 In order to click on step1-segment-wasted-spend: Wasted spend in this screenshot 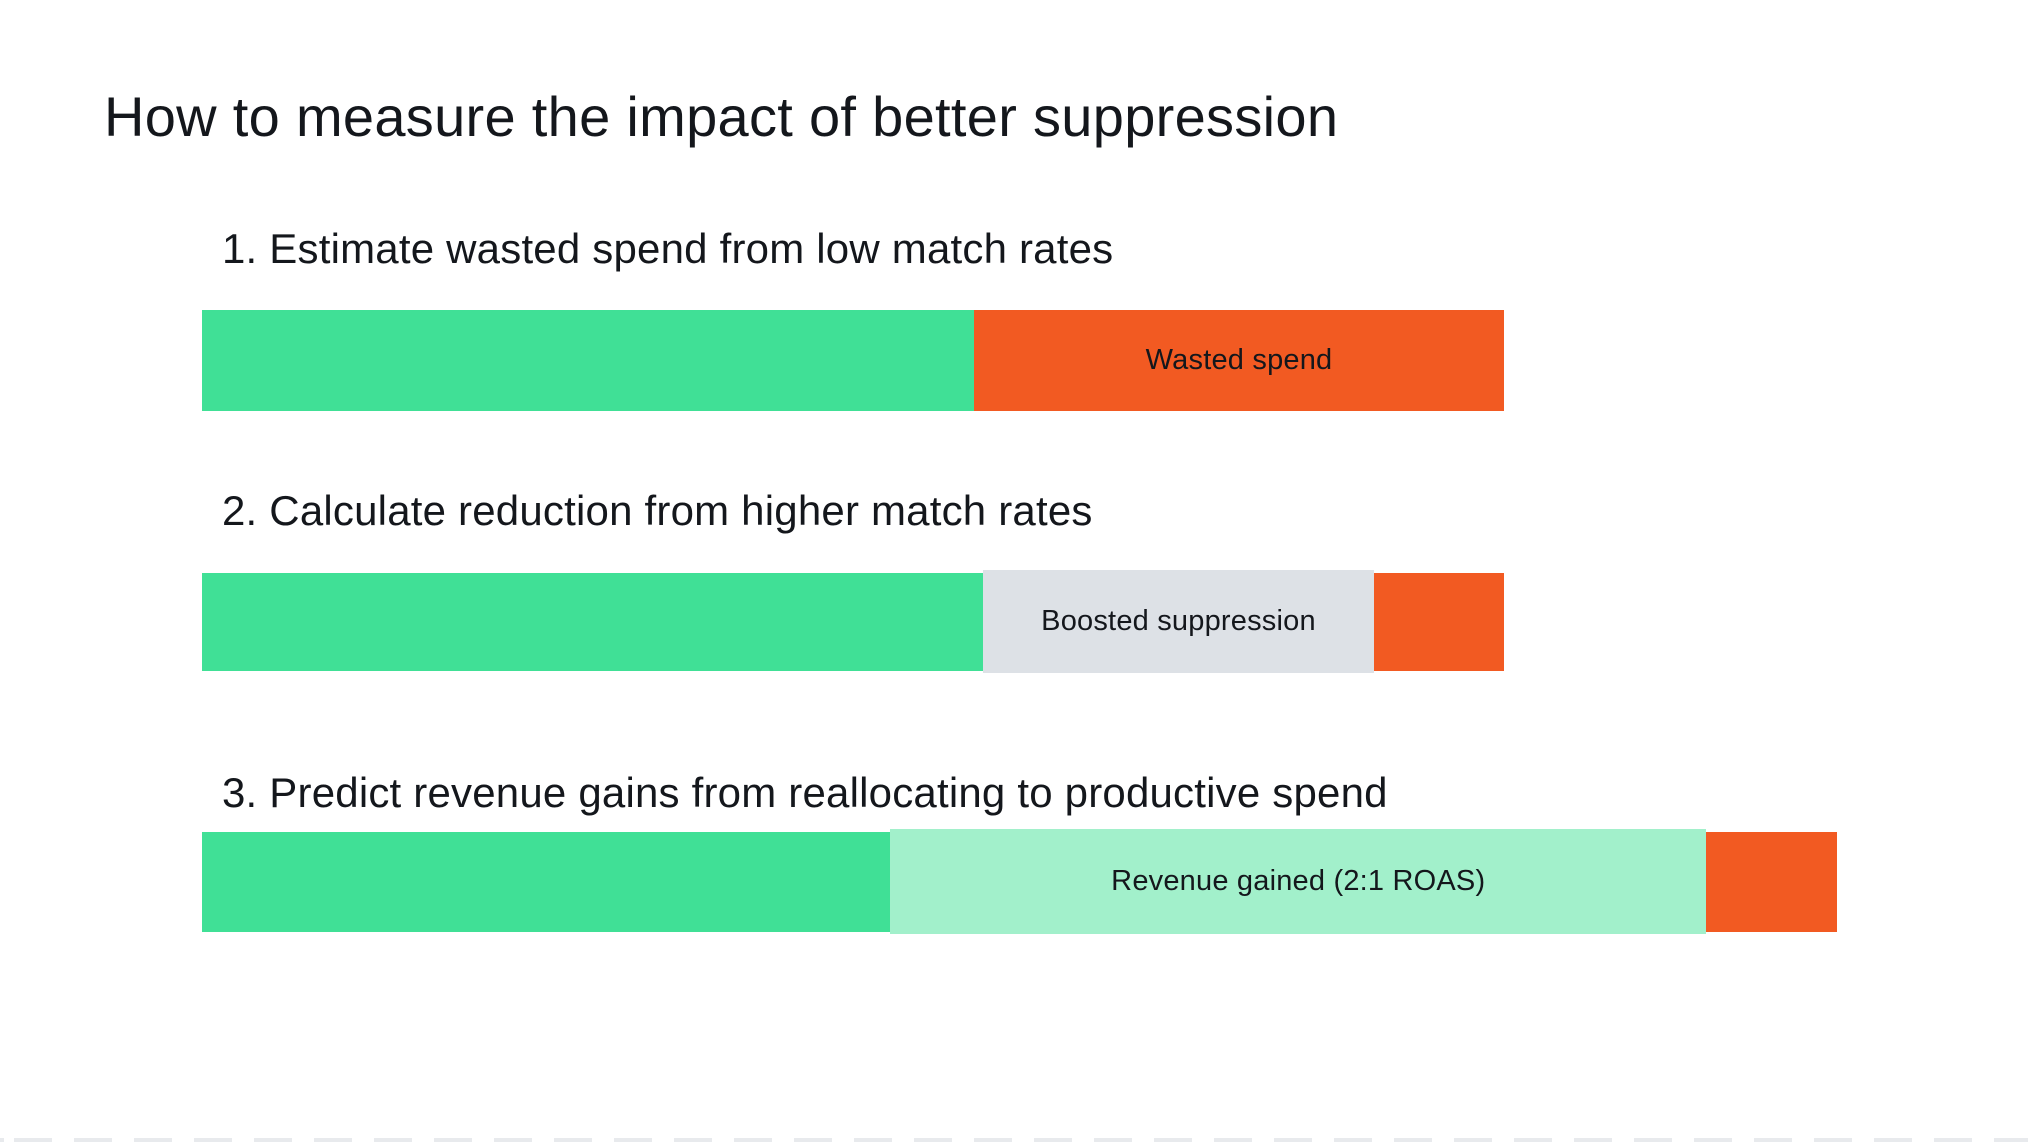, I will do `click(1239, 360)`.